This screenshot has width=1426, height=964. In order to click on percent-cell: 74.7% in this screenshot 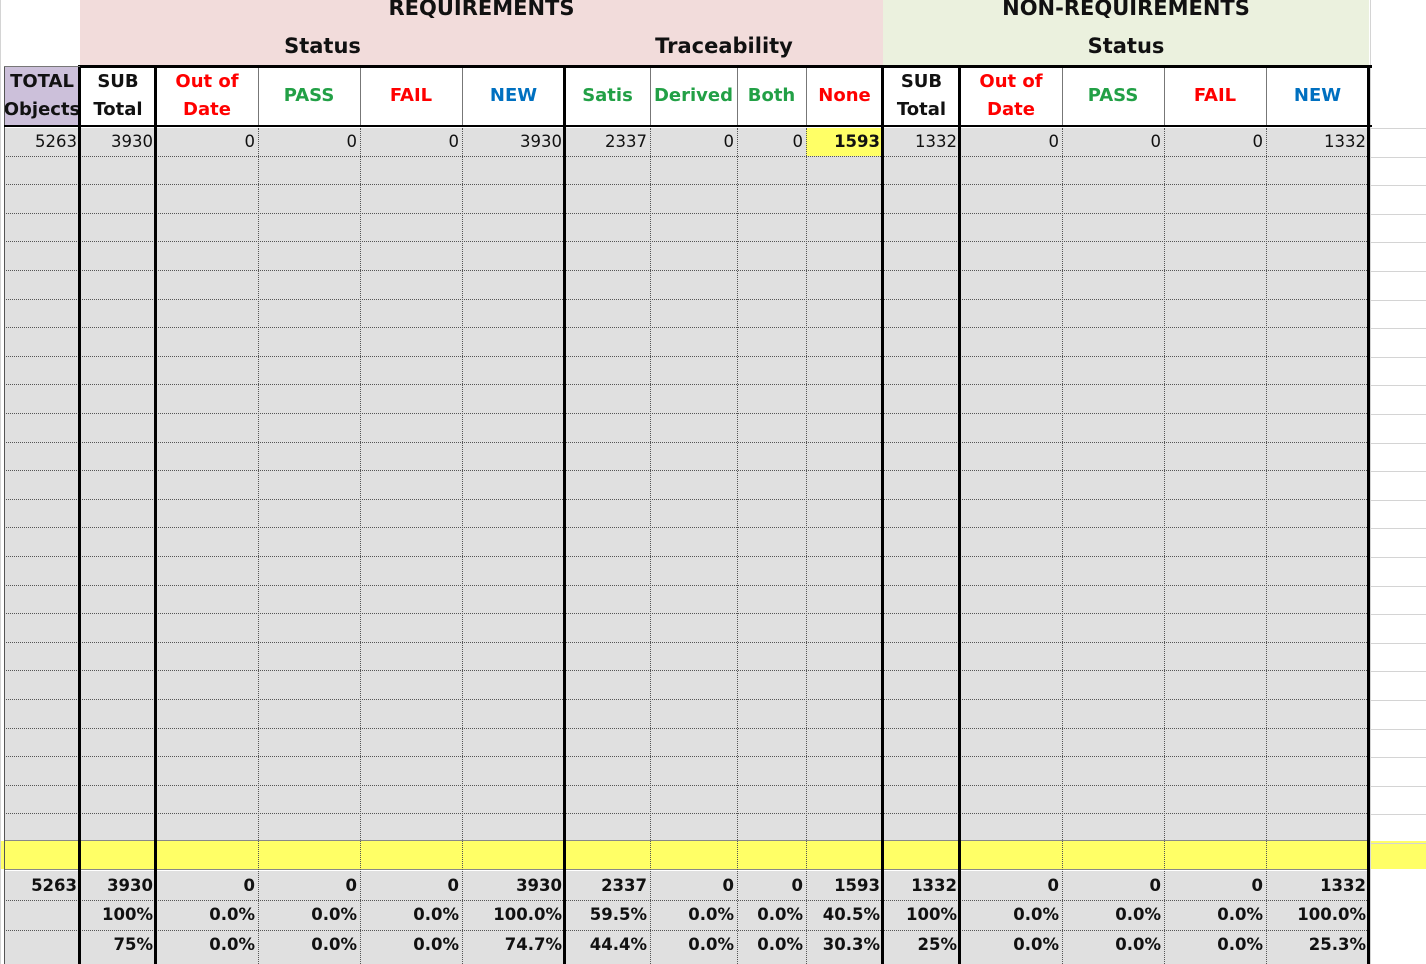, I will do `click(533, 944)`.